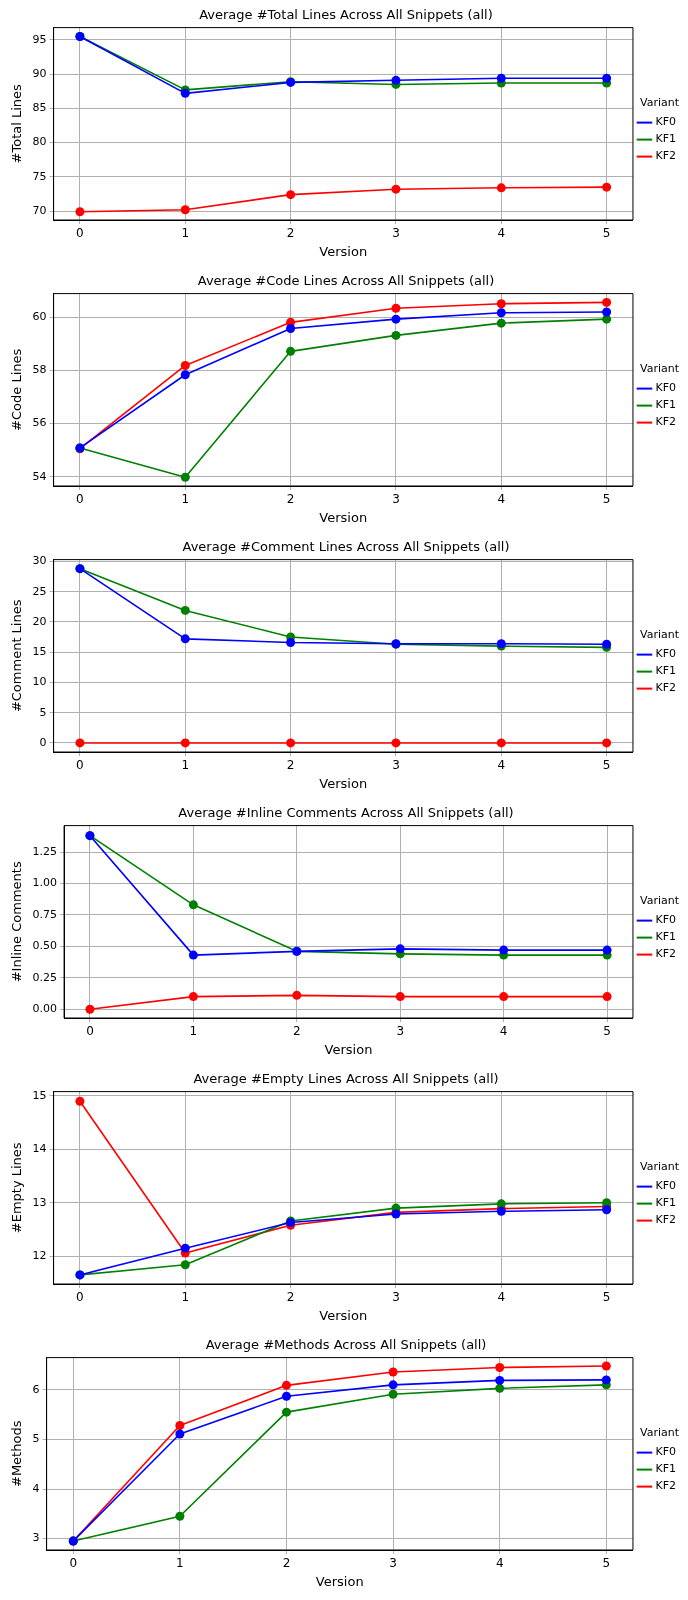 The width and height of the screenshot is (688, 1600). Describe the element at coordinates (36, 1439) in the screenshot. I see `y-tick-label: 5` at that location.